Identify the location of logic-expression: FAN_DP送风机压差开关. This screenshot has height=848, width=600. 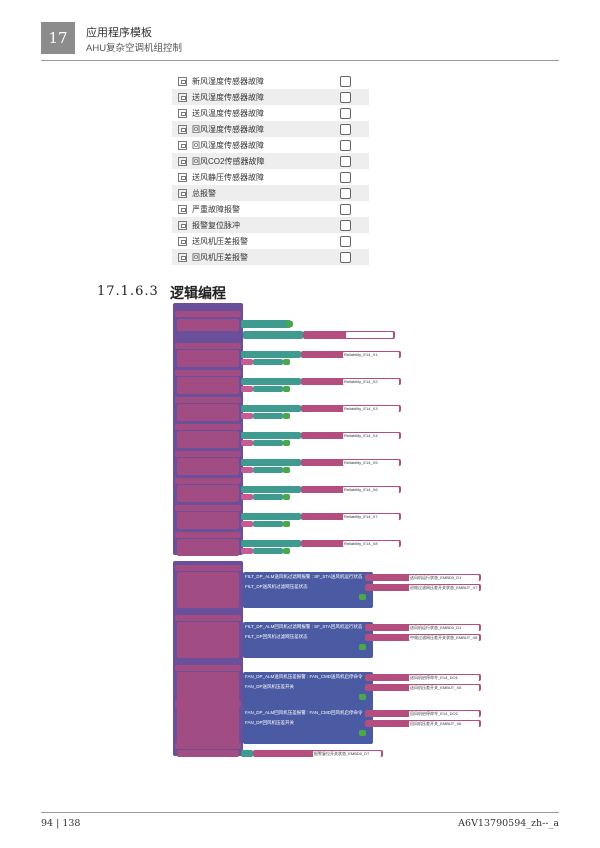
(270, 686).